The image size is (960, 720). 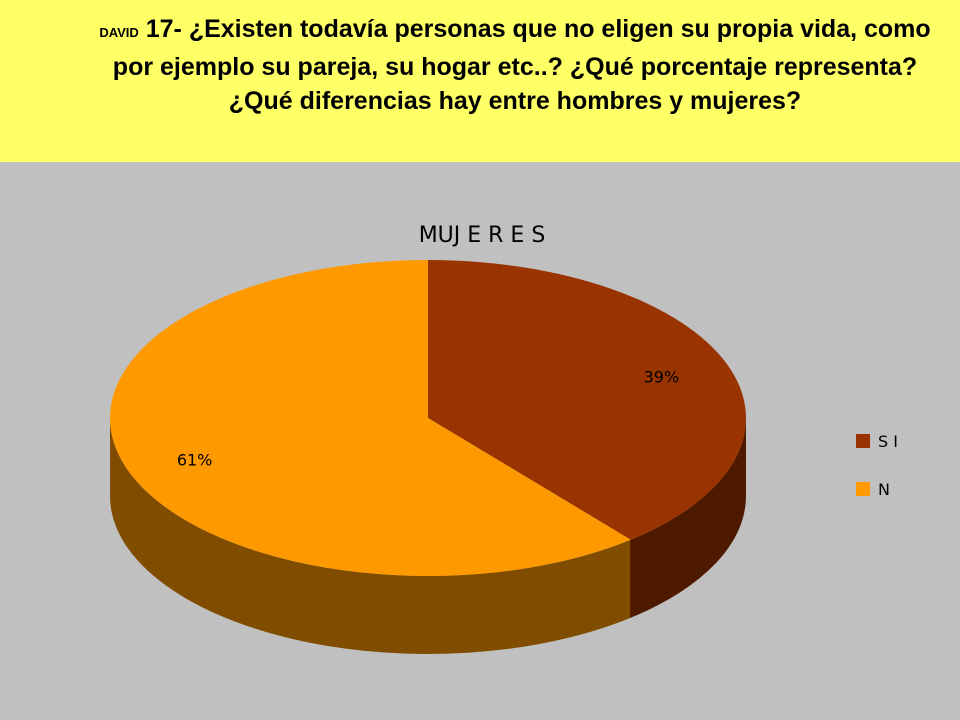 I want to click on legend: S I N, so click(x=877, y=465).